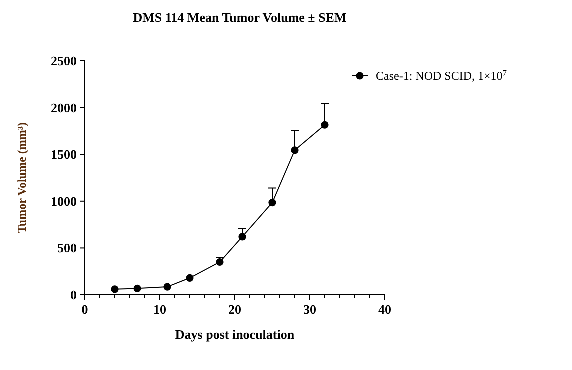 The width and height of the screenshot is (572, 370). I want to click on chart-title: DMS 114 Mean Tumor Volume ± SEM, so click(240, 17).